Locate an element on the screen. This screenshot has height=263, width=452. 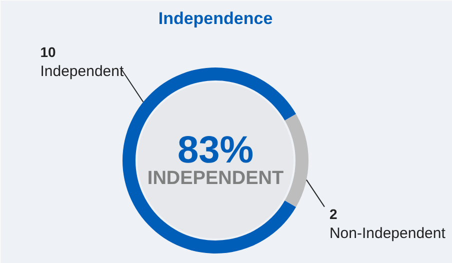
chart-title: Independence is located at coordinates (215, 18).